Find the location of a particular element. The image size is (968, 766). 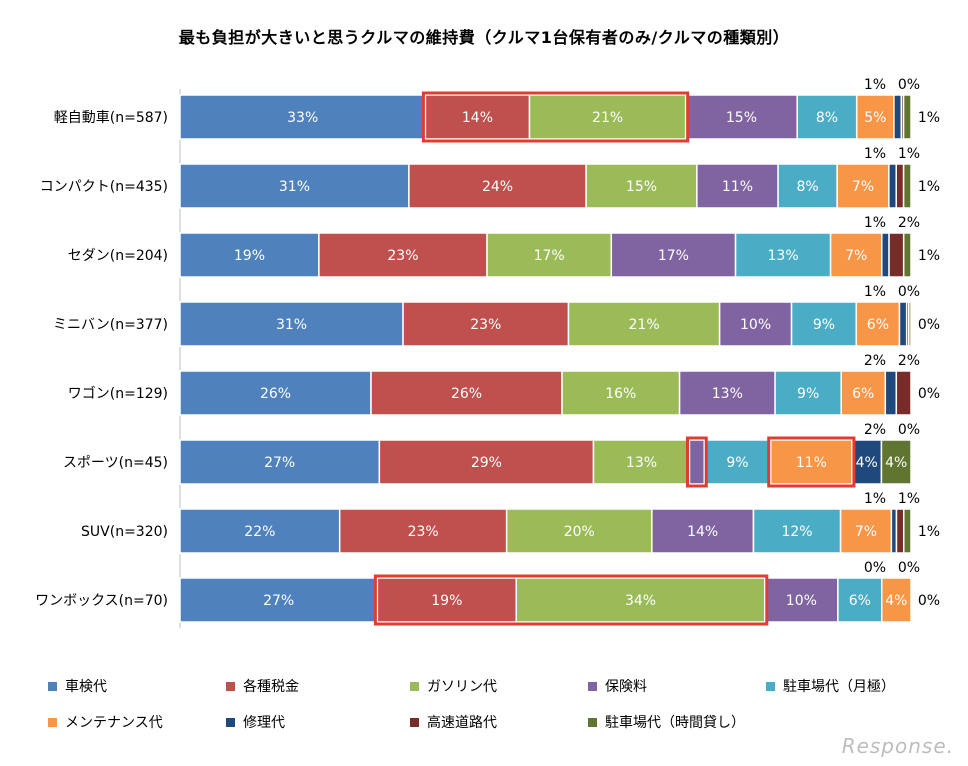

category-label: セダン(n=204) is located at coordinates (118, 256).